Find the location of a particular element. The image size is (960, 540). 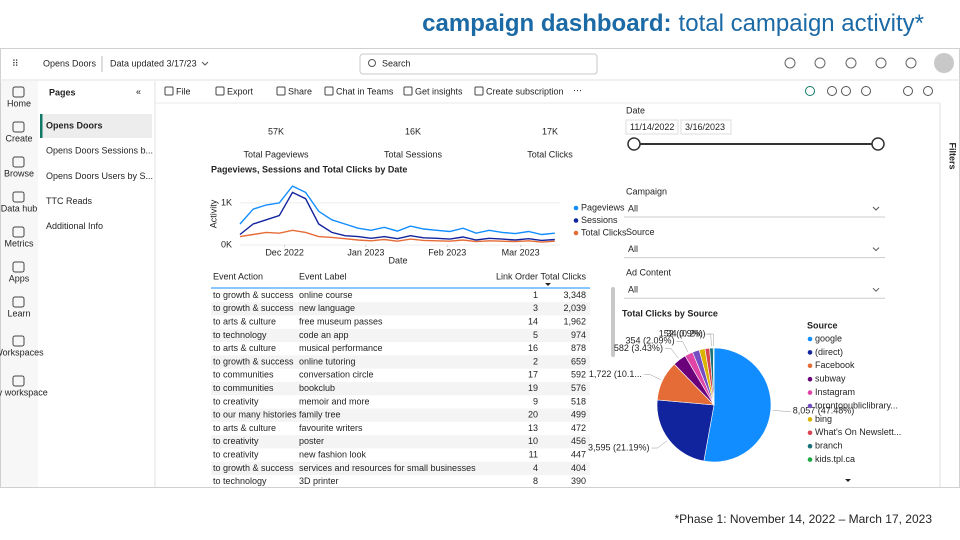

app-launcher: ⠿ is located at coordinates (15, 63).